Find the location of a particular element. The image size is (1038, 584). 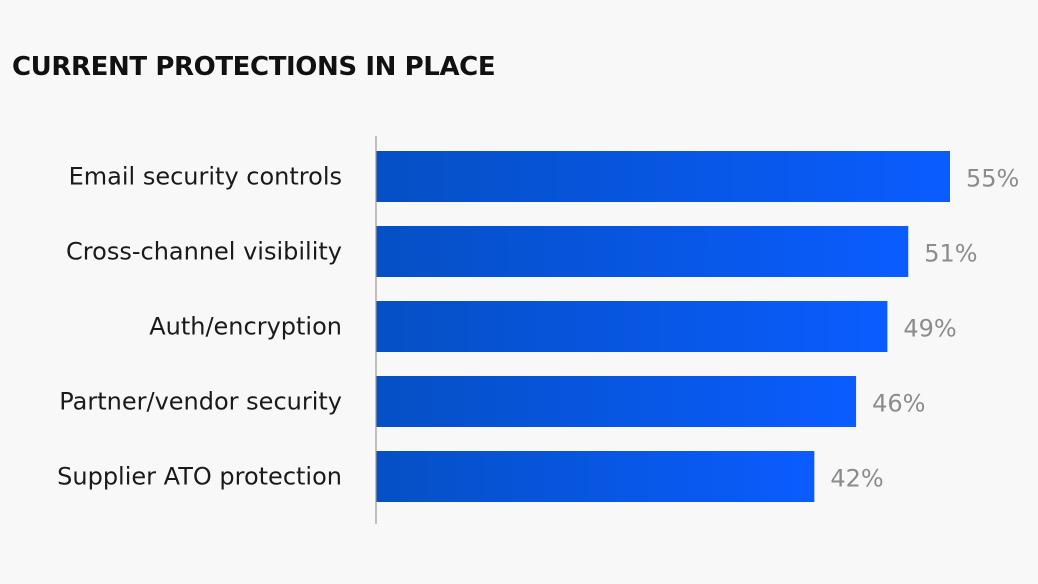

category-label: Email security controls is located at coordinates (205, 177).